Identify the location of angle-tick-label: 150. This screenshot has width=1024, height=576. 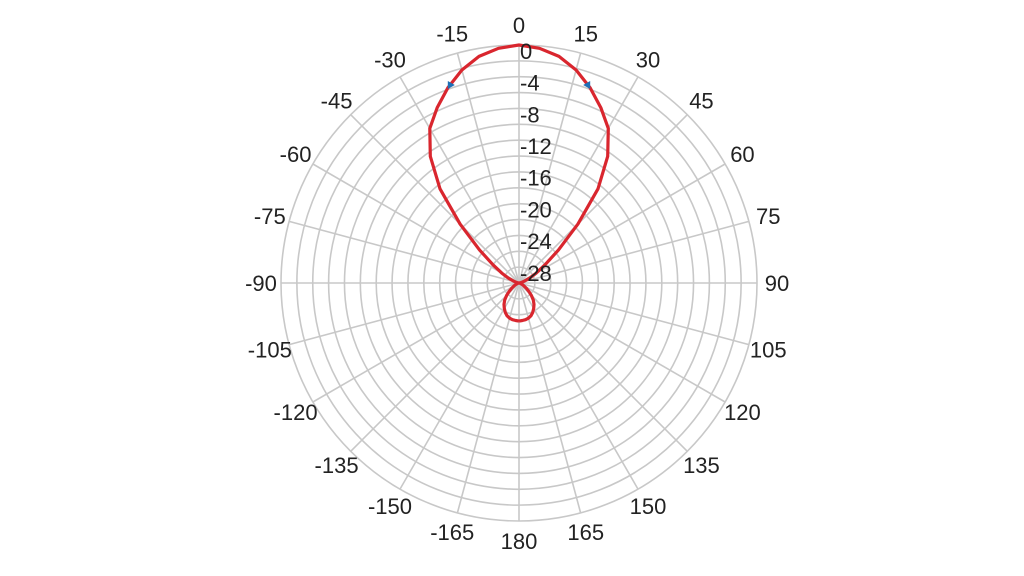
(648, 506).